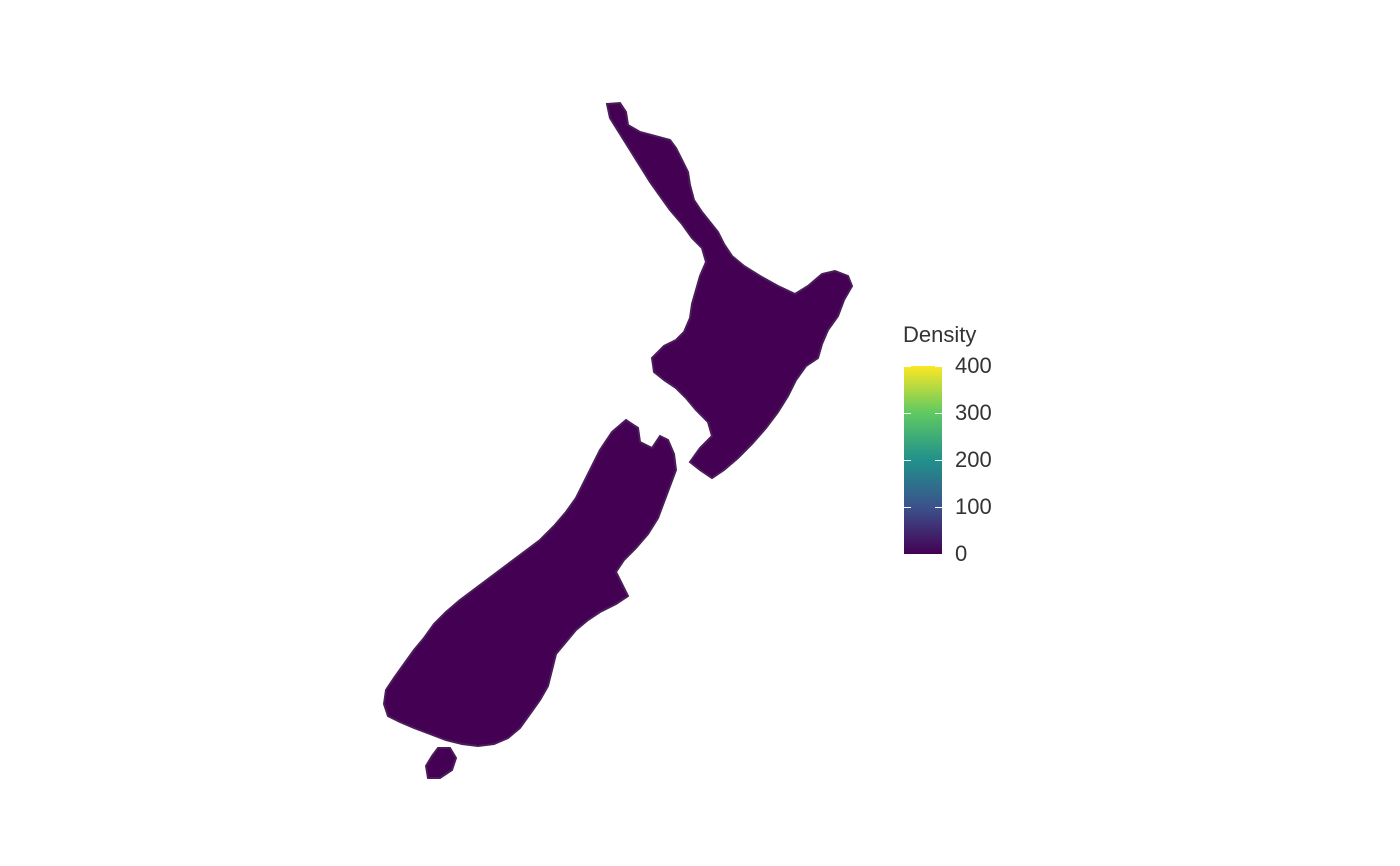  I want to click on south-island, so click(530, 583).